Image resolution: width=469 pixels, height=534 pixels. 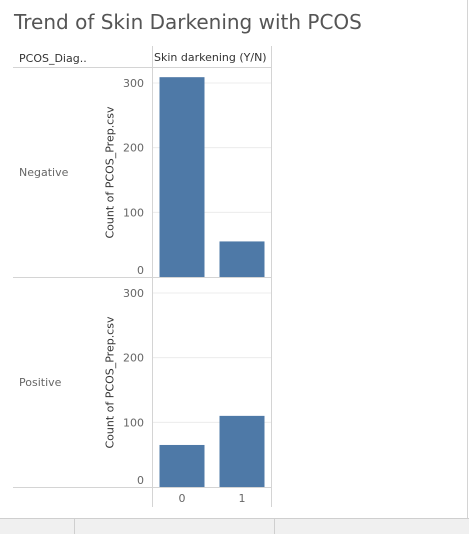 What do you see at coordinates (142, 277) in the screenshot?
I see `panel-separator` at bounding box center [142, 277].